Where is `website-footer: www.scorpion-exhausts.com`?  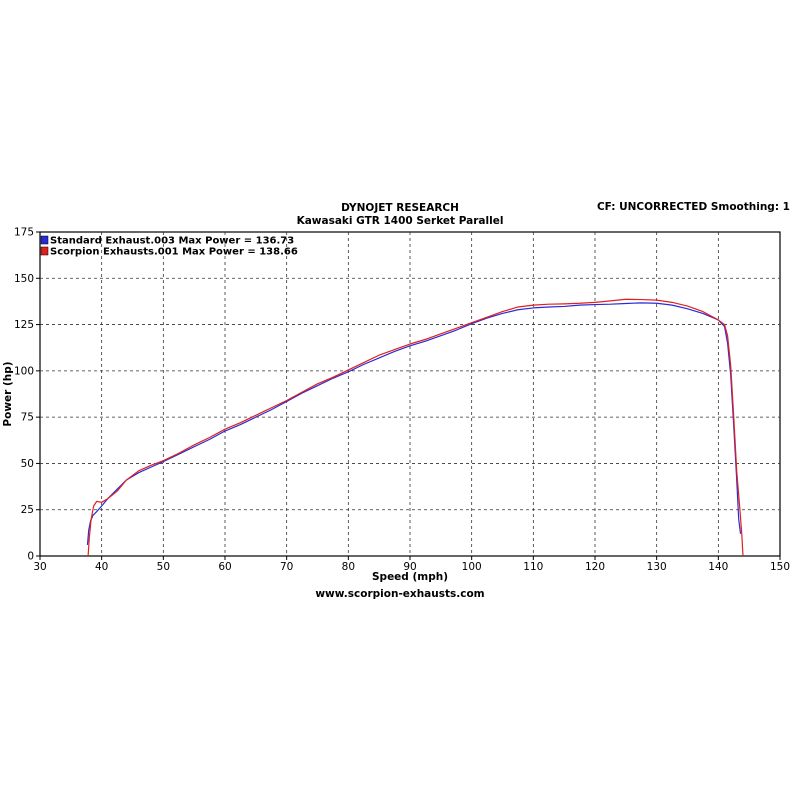
website-footer: www.scorpion-exhausts.com is located at coordinates (399, 594).